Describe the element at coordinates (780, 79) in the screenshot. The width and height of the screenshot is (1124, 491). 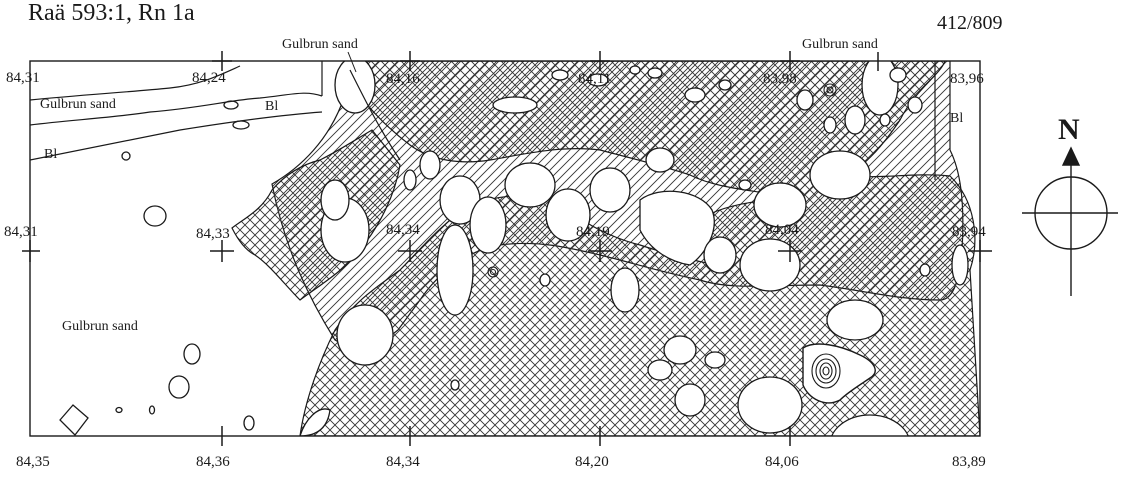
I see `elevation-label: 83,98` at that location.